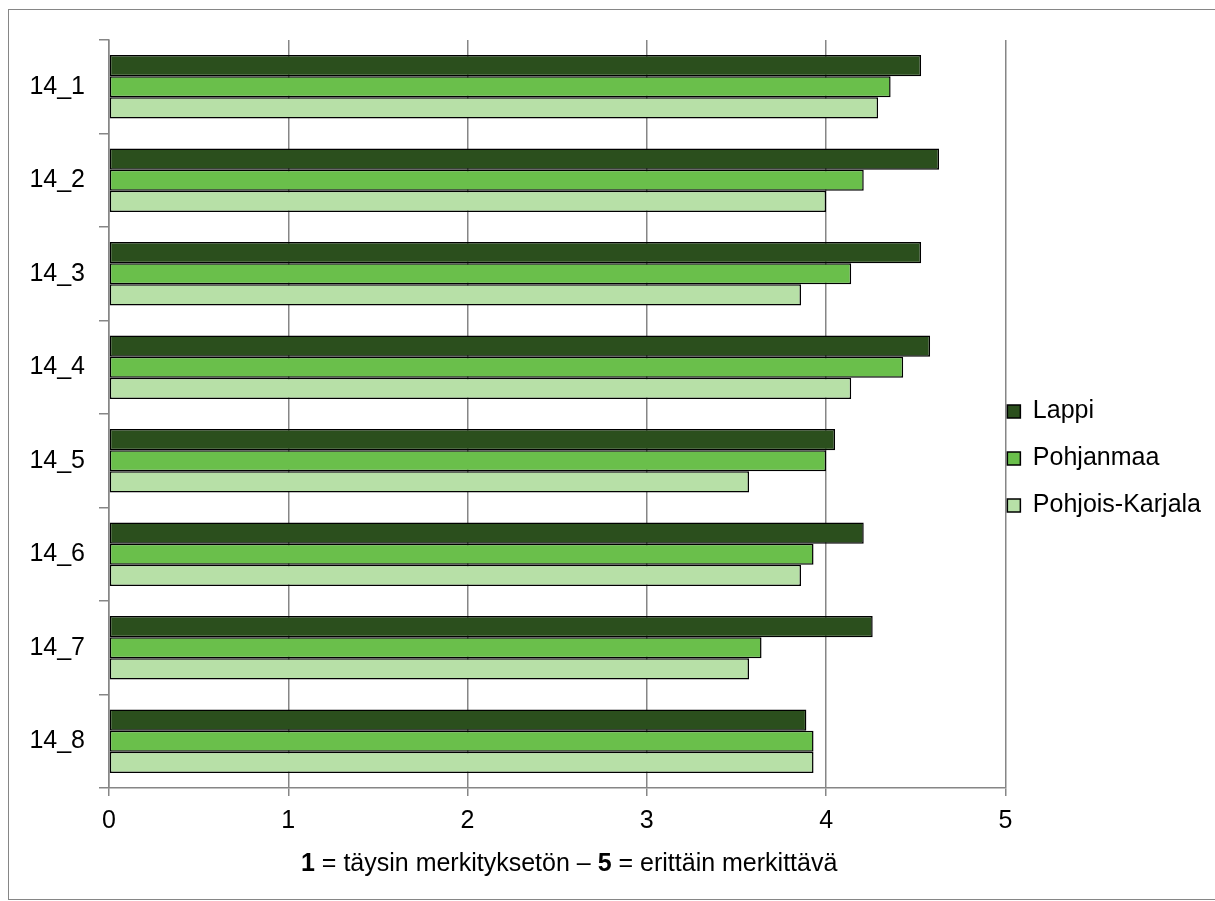  Describe the element at coordinates (569, 862) in the screenshot. I see `x-axis-title: 1 = täysin merkityksetön – 5 = erittäin merkittävä` at that location.